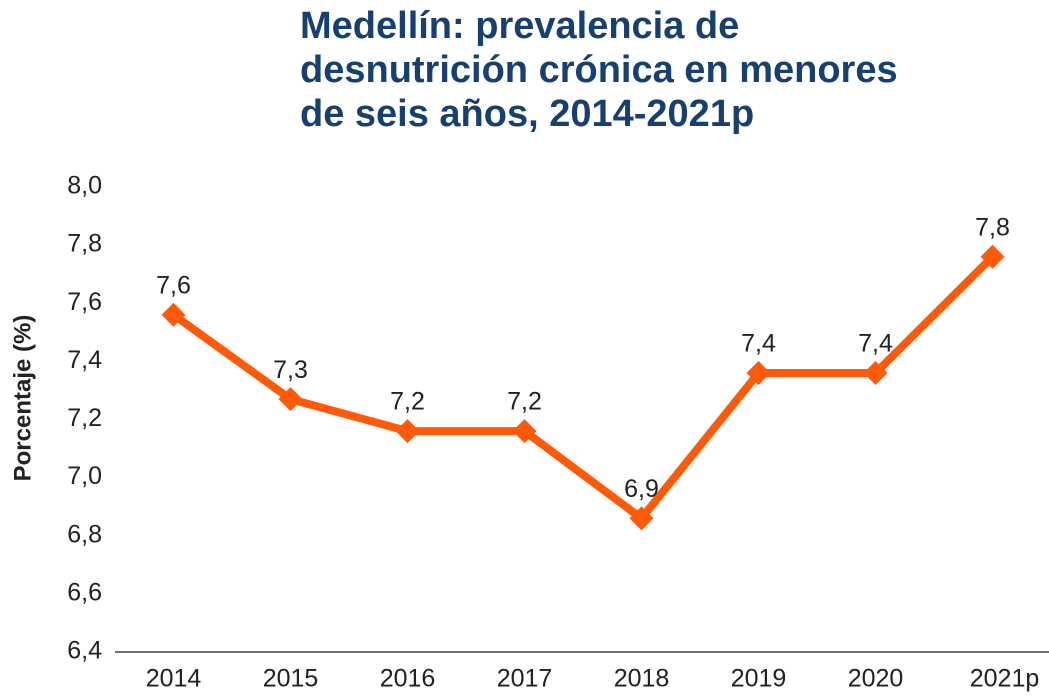 Image resolution: width=1049 pixels, height=696 pixels. Describe the element at coordinates (84, 244) in the screenshot. I see `y-tick-label: 7,8` at that location.